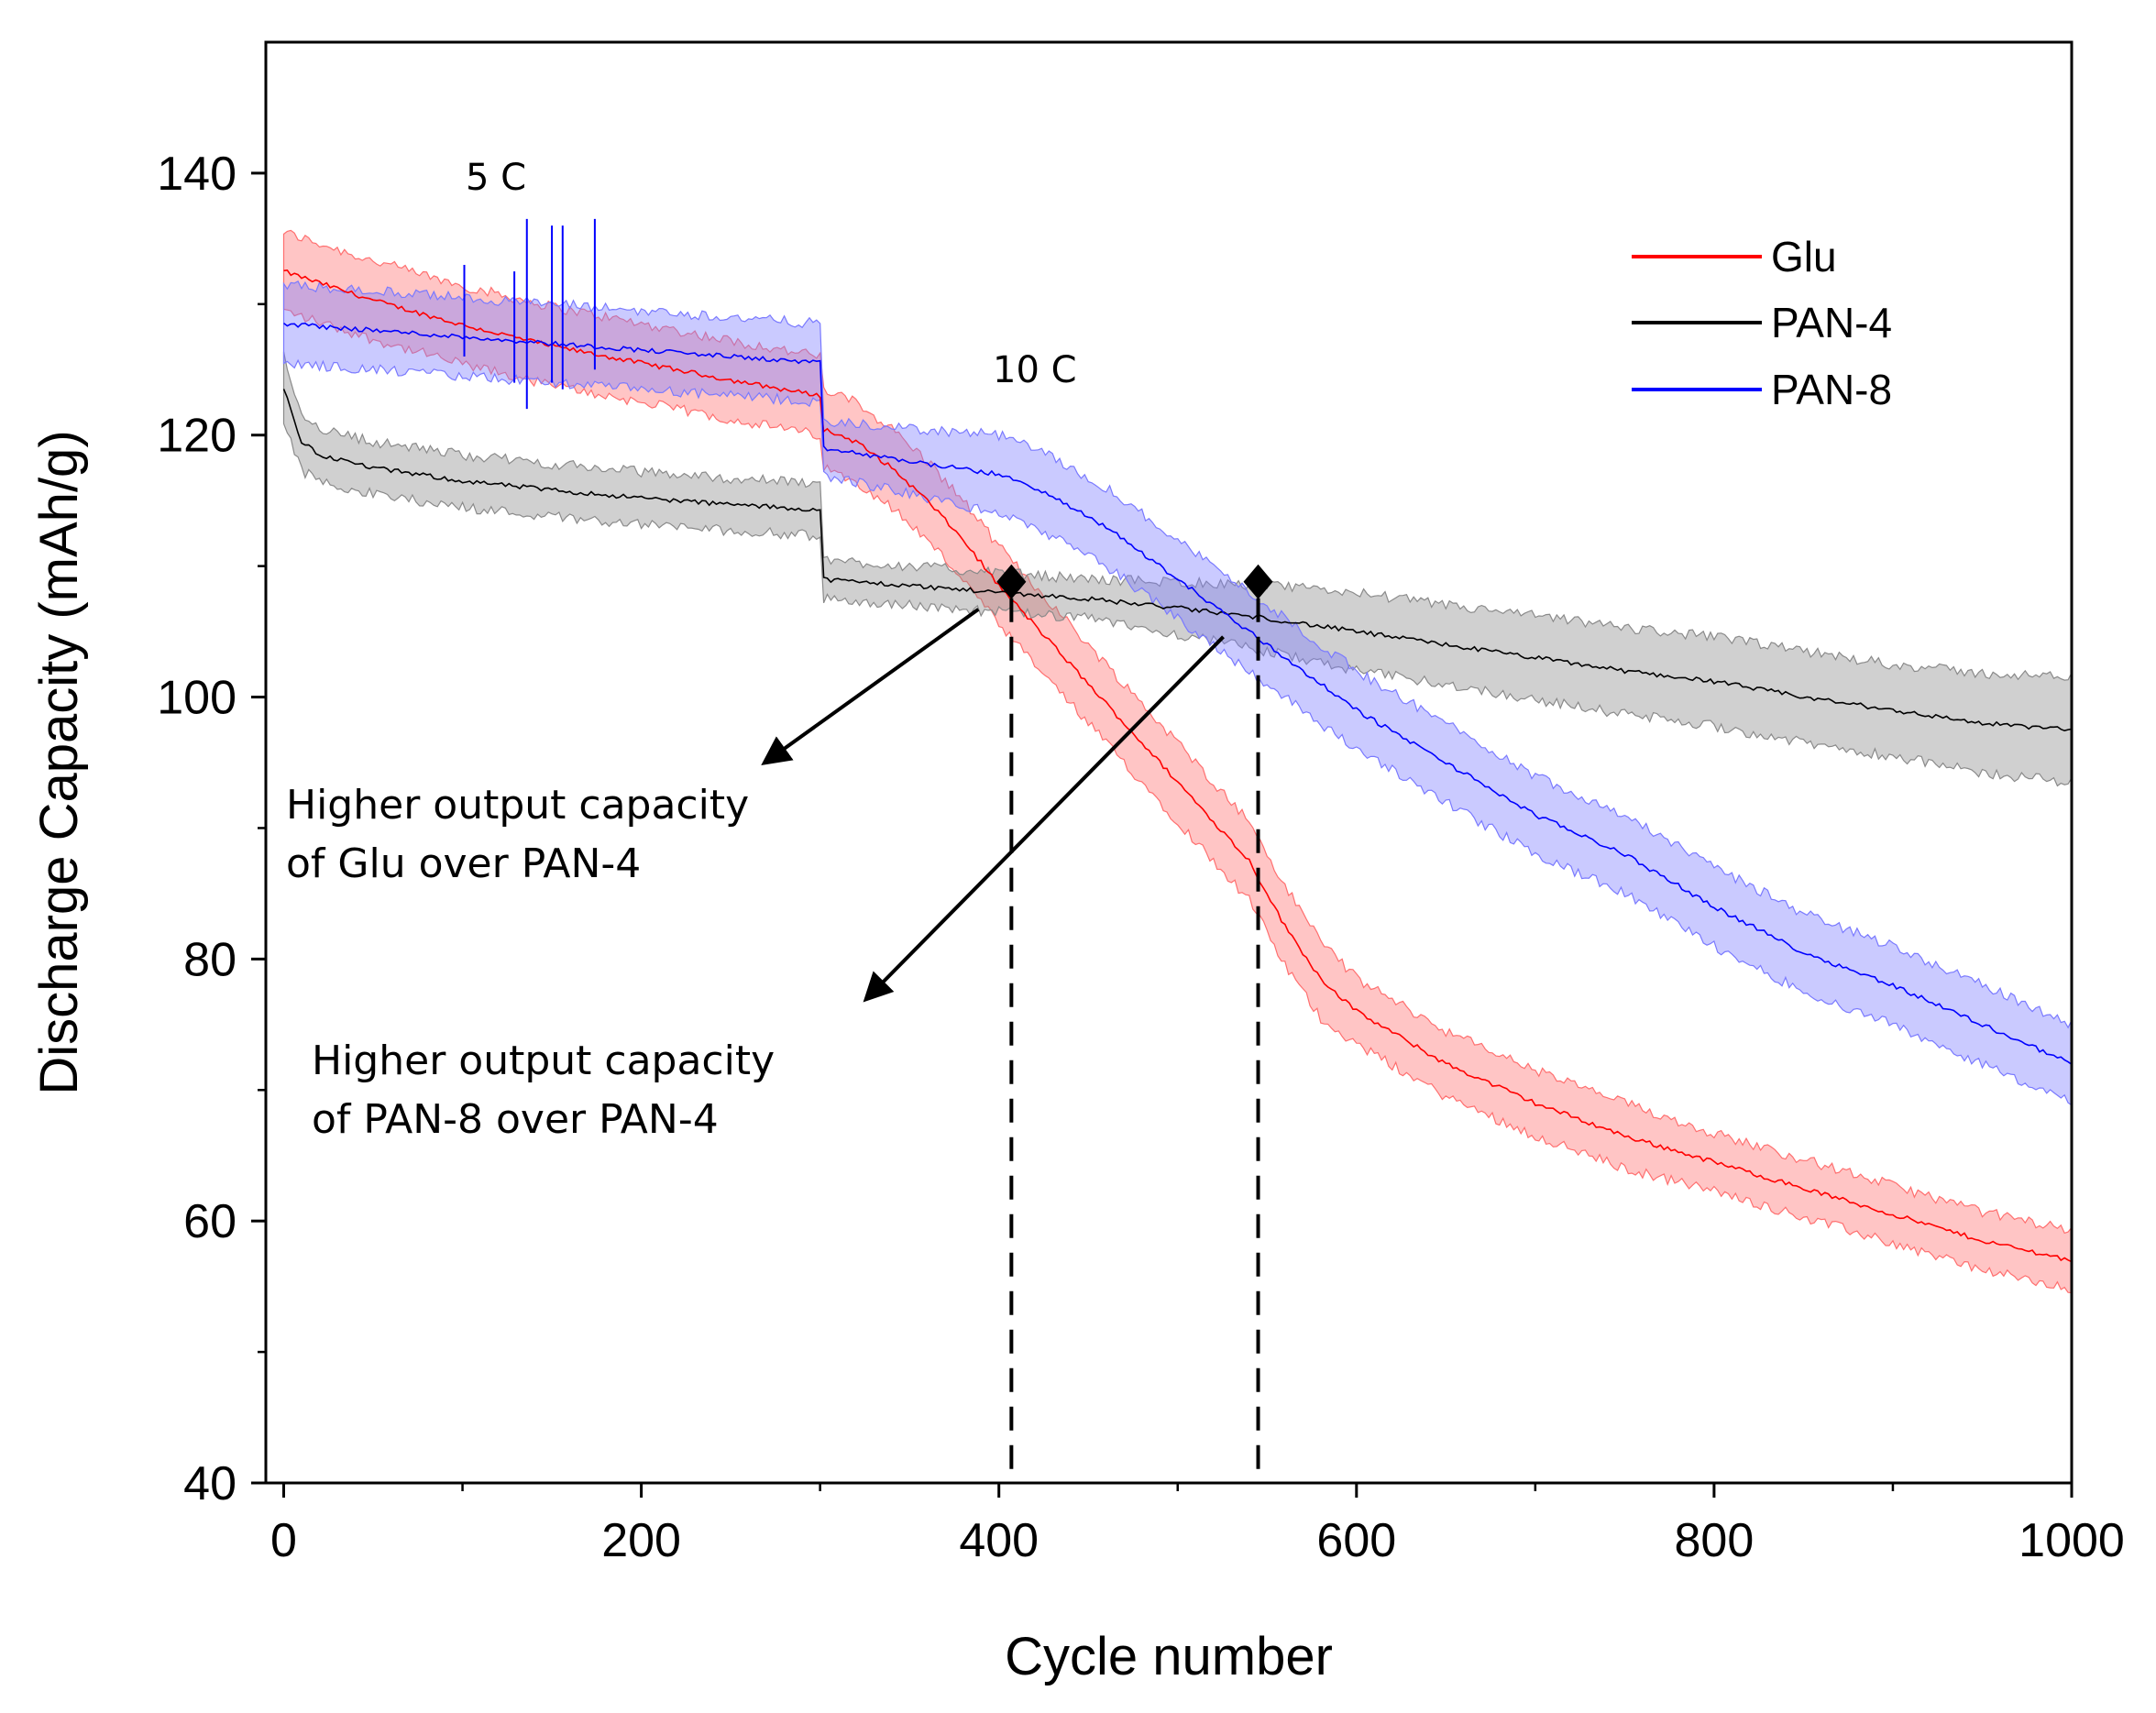 This screenshot has height=1713, width=2156. I want to click on x-axis-label: Cycle number, so click(1169, 1656).